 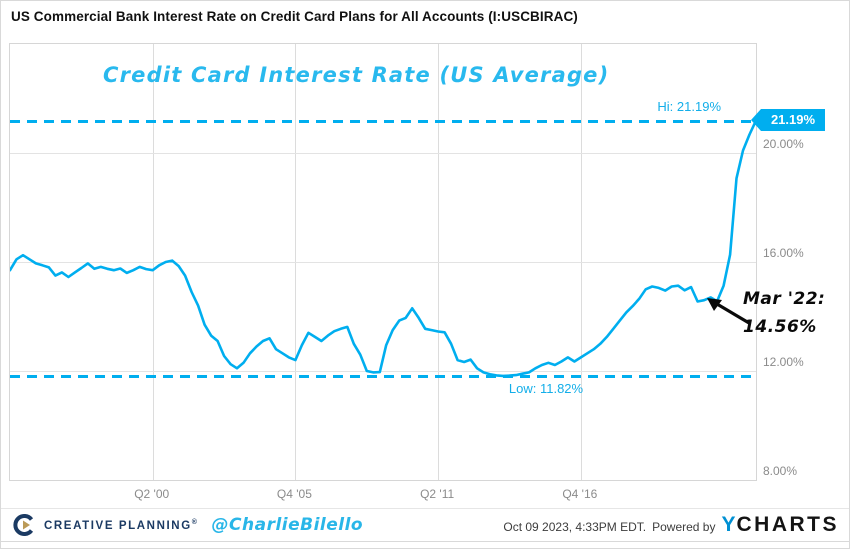 What do you see at coordinates (783, 362) in the screenshot?
I see `y-axis-tick-label: 12.00%` at bounding box center [783, 362].